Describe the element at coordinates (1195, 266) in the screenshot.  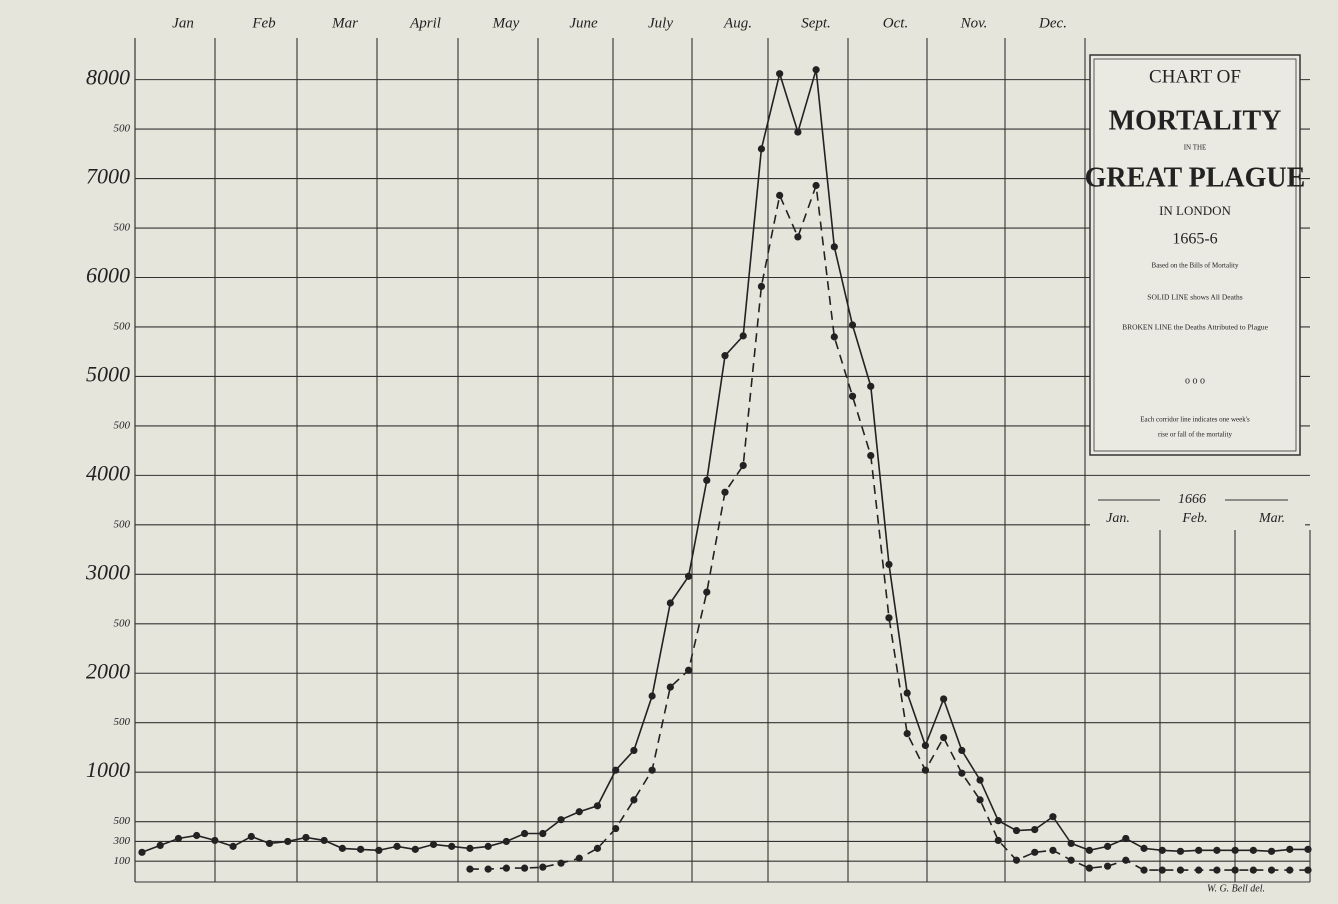
I see `subtitle: Based on the Bills of Mortality` at that location.